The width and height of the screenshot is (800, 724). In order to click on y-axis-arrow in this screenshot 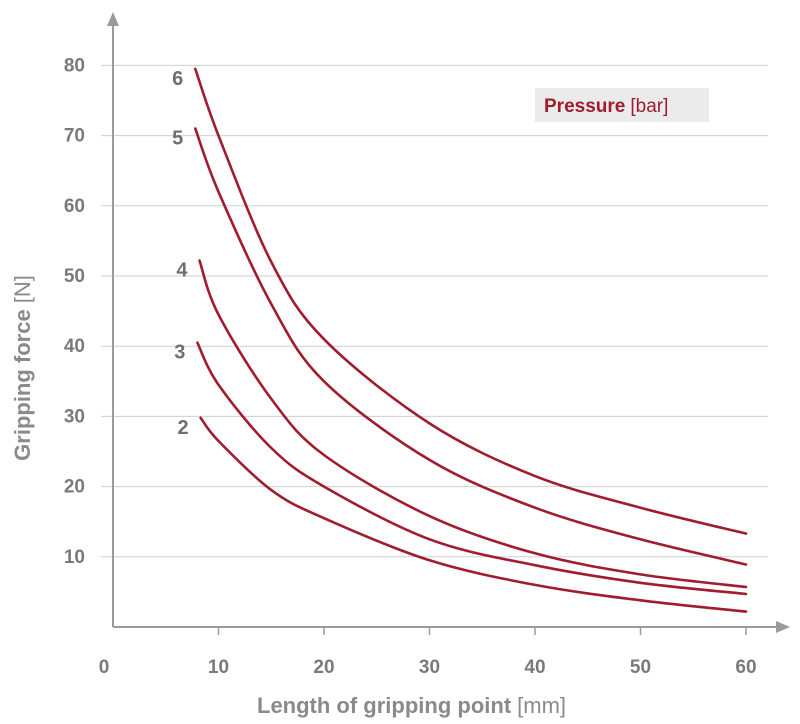, I will do `click(113, 19)`.